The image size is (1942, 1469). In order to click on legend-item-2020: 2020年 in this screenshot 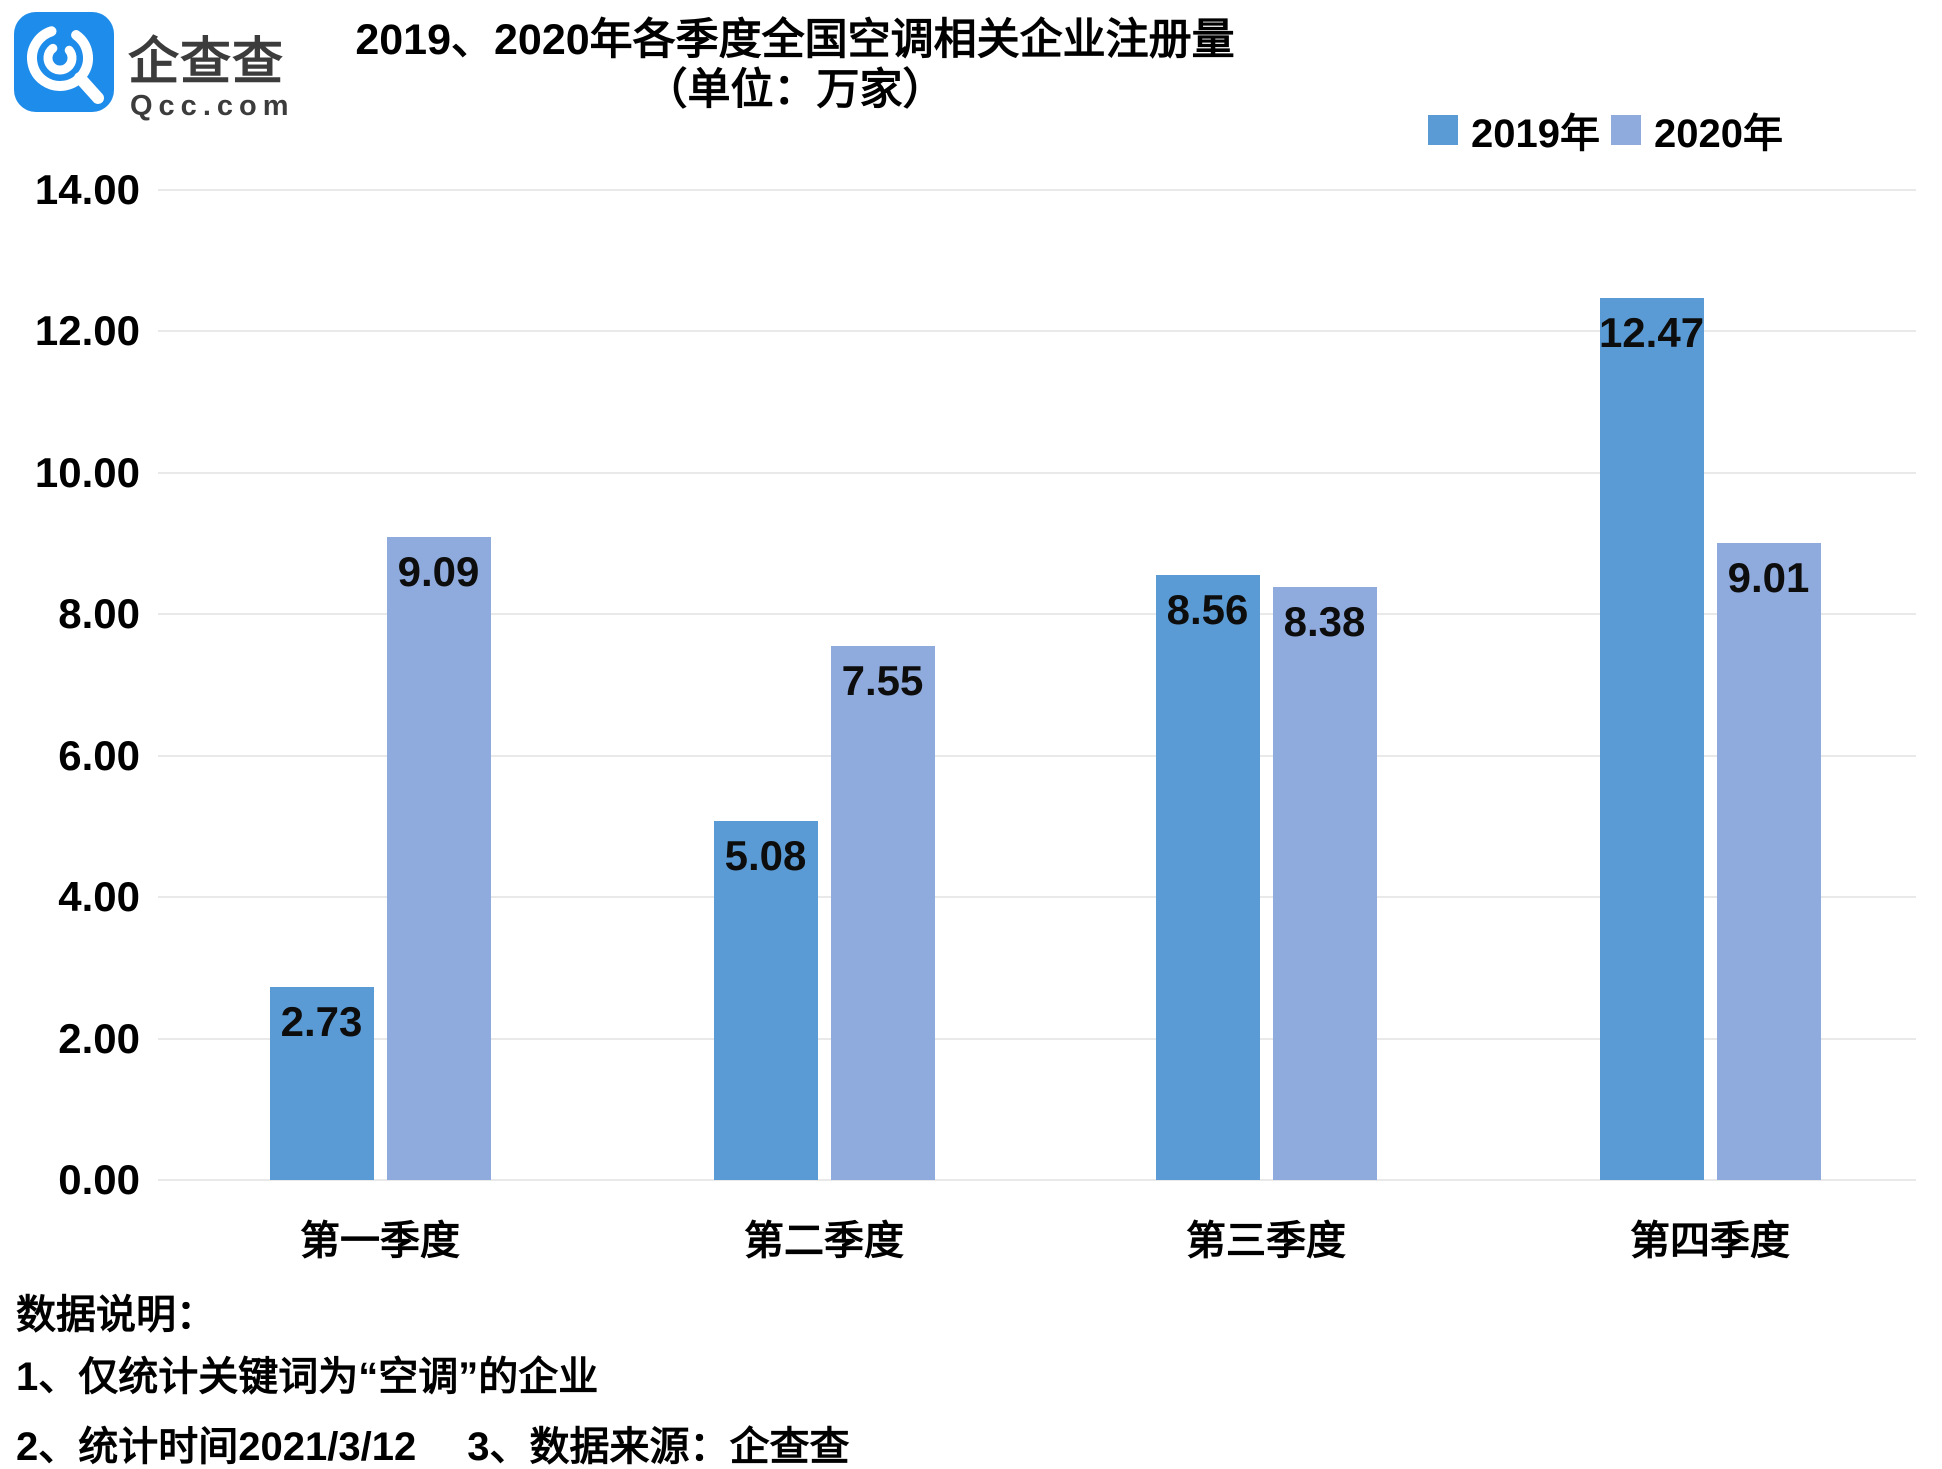, I will do `click(1696, 130)`.